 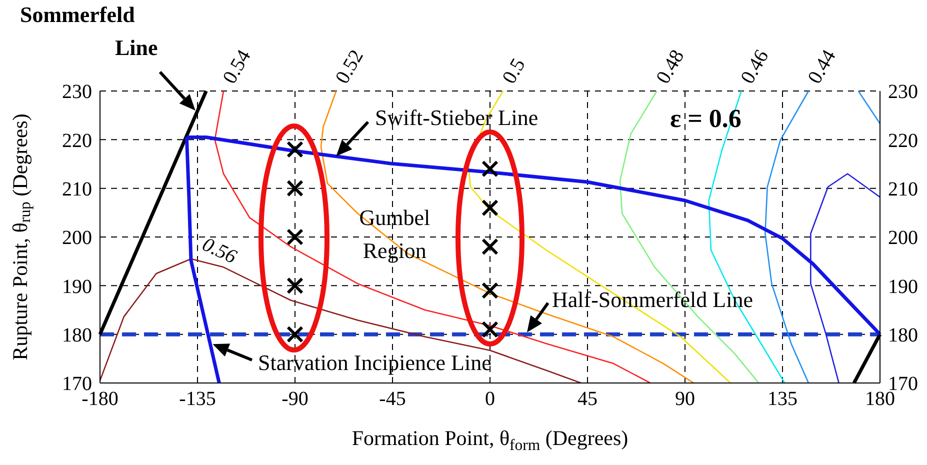 I want to click on text: 0.5, so click(x=514, y=71).